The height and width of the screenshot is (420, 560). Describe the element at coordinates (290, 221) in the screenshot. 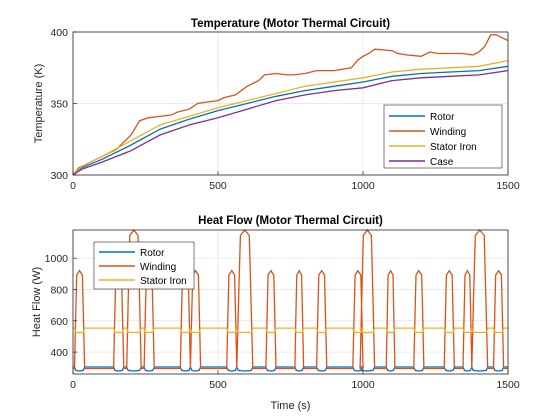

I see `heatflow-title: Heat Flow (Motor Thermal Circuit)` at that location.